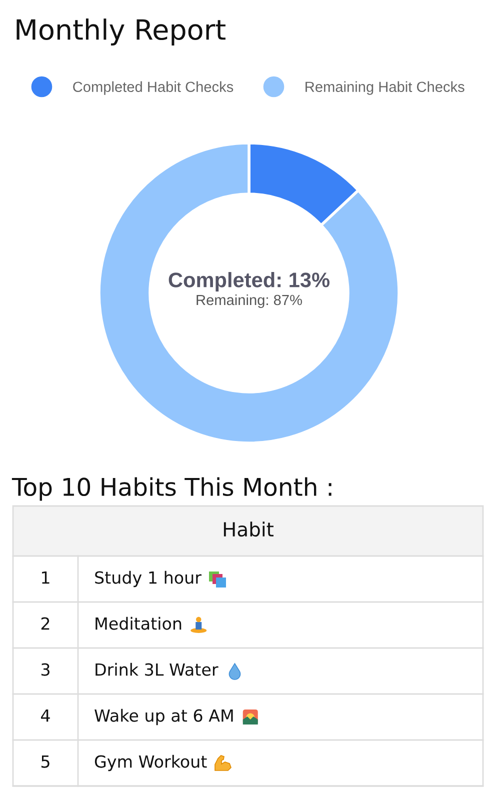 This screenshot has height=797, width=490. Describe the element at coordinates (385, 88) in the screenshot. I see `legend-label: Remaining Habit Checks` at that location.